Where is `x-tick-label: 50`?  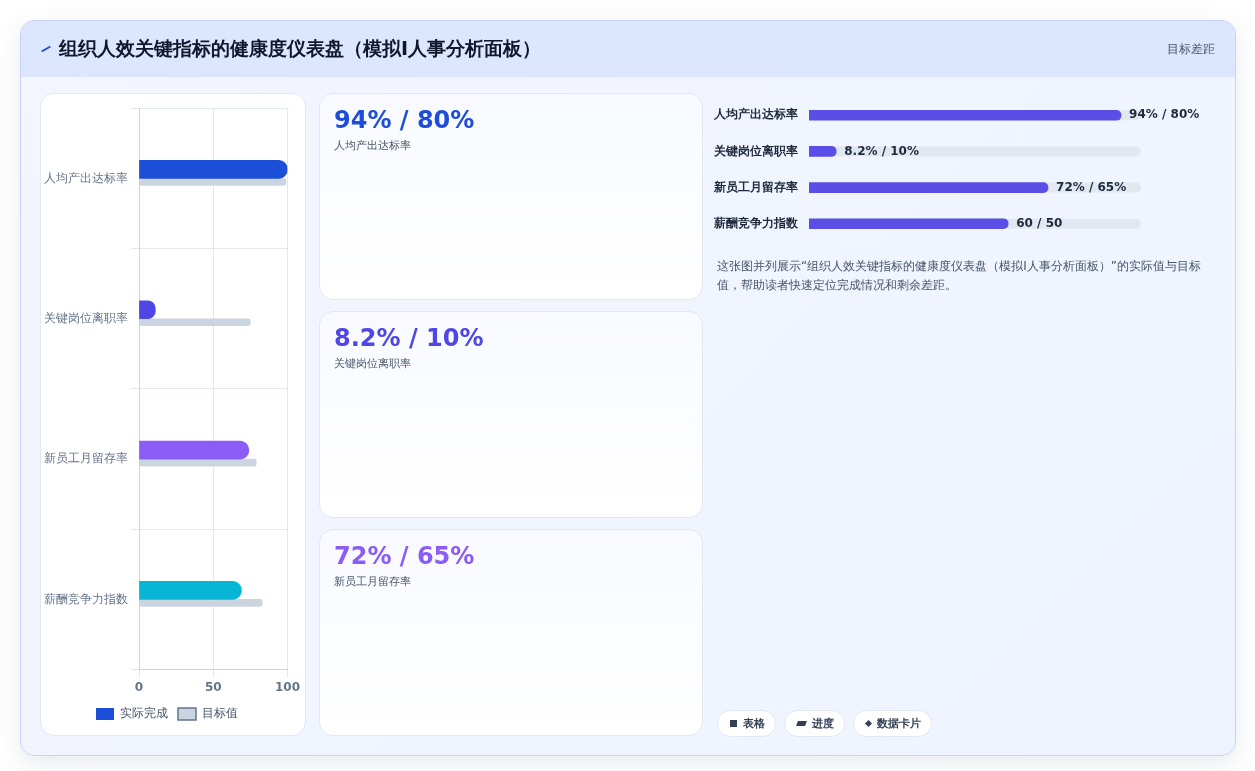
x-tick-label: 50 is located at coordinates (213, 686).